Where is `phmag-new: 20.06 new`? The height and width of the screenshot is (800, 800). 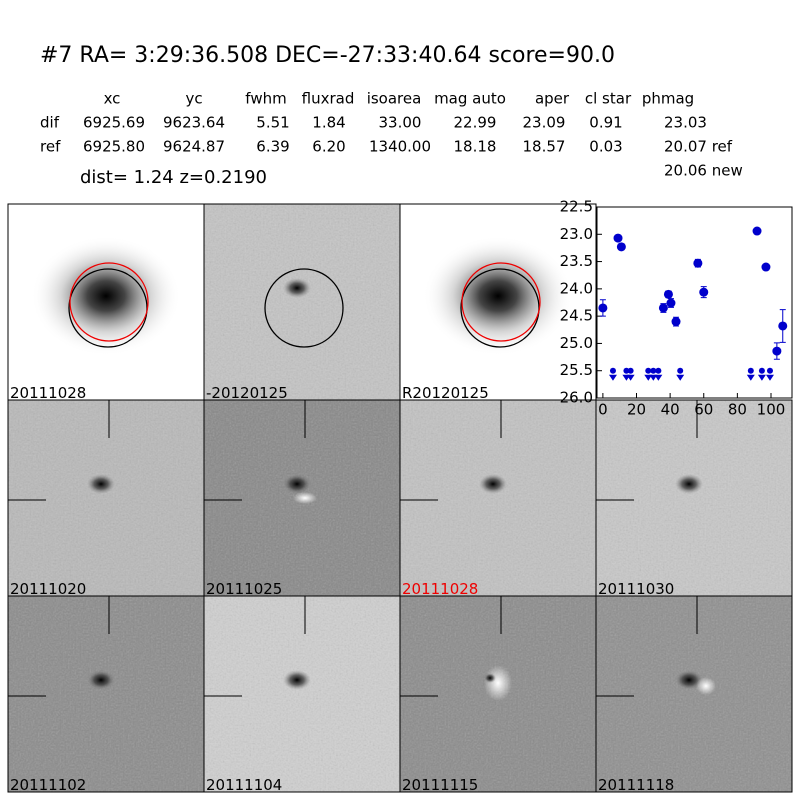 phmag-new: 20.06 new is located at coordinates (703, 171).